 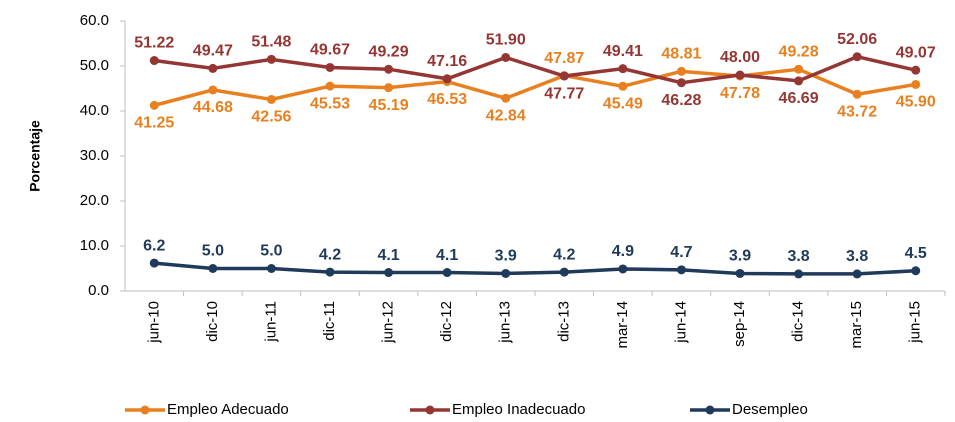 What do you see at coordinates (857, 39) in the screenshot?
I see `data-label: 52.06` at bounding box center [857, 39].